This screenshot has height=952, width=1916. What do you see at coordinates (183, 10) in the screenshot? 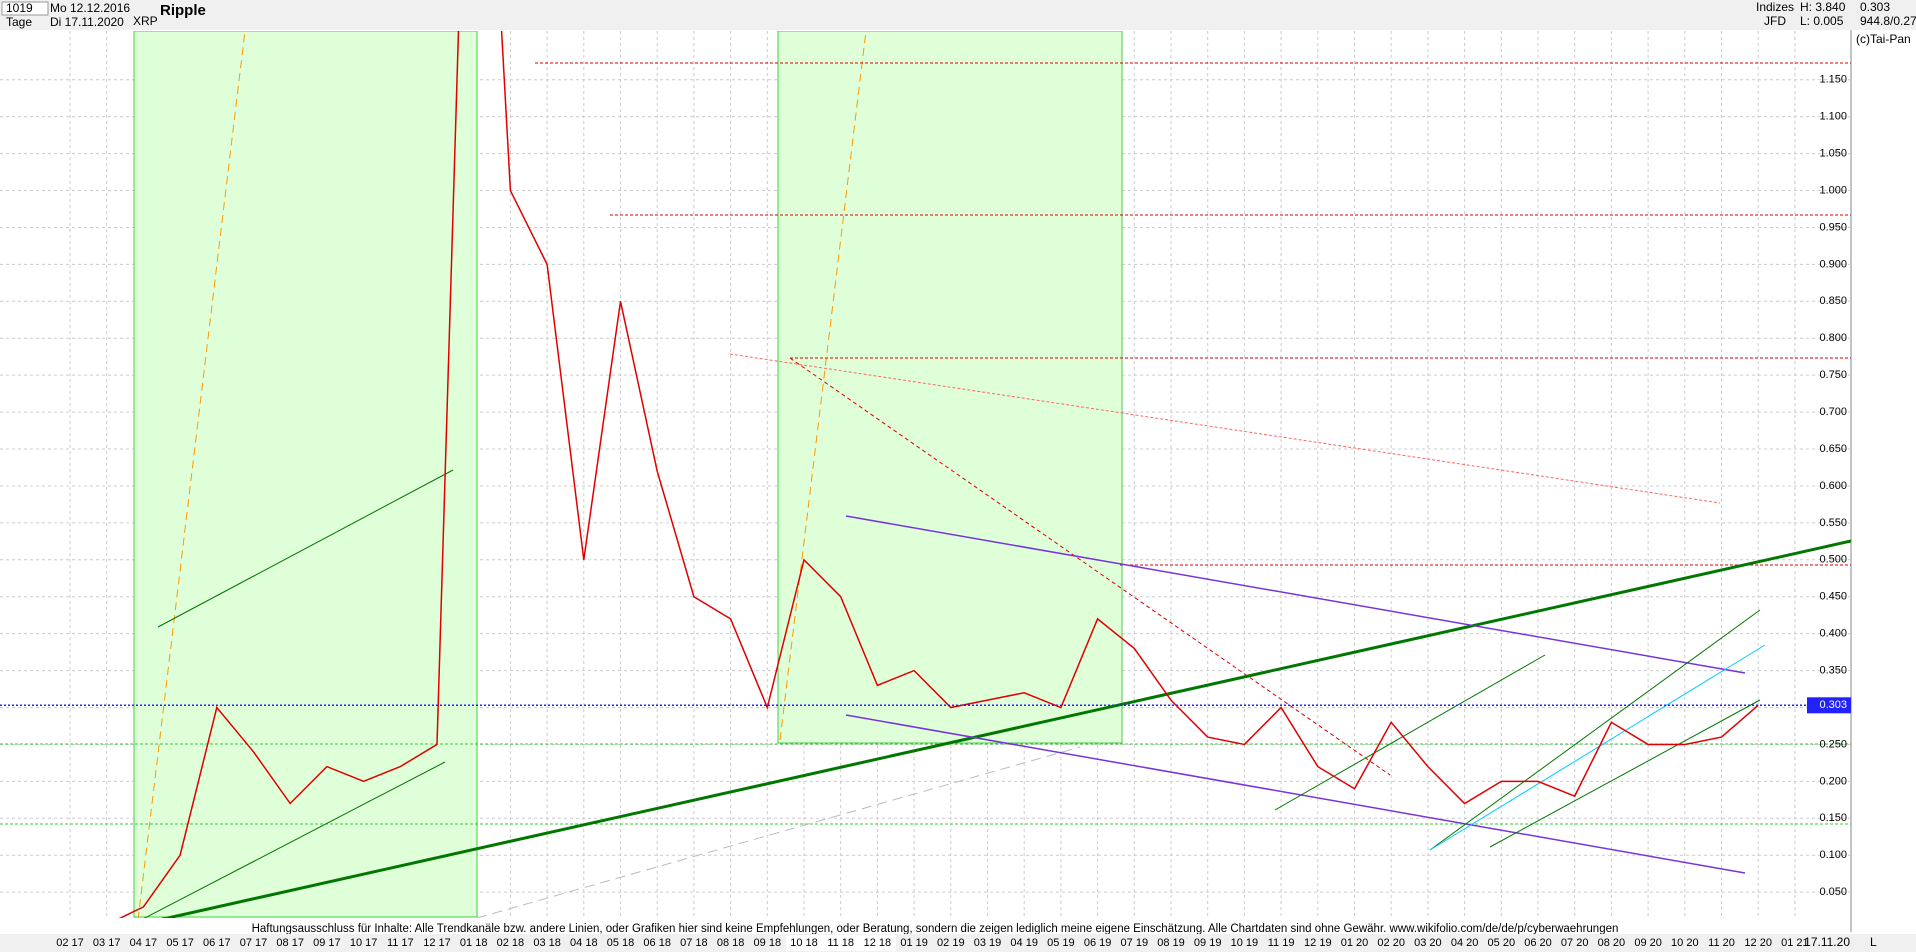
I see `instrument-name: Ripple` at bounding box center [183, 10].